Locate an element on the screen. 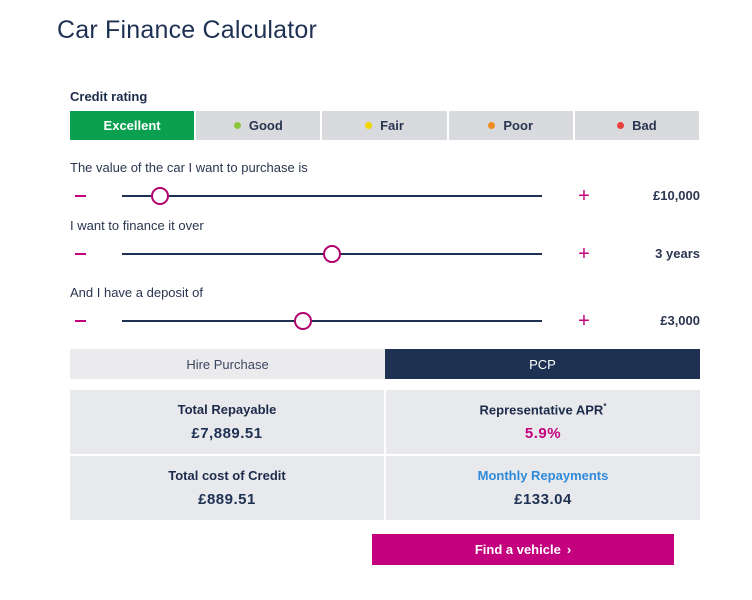 Image resolution: width=752 pixels, height=600 pixels. term-decrease-button is located at coordinates (80, 254).